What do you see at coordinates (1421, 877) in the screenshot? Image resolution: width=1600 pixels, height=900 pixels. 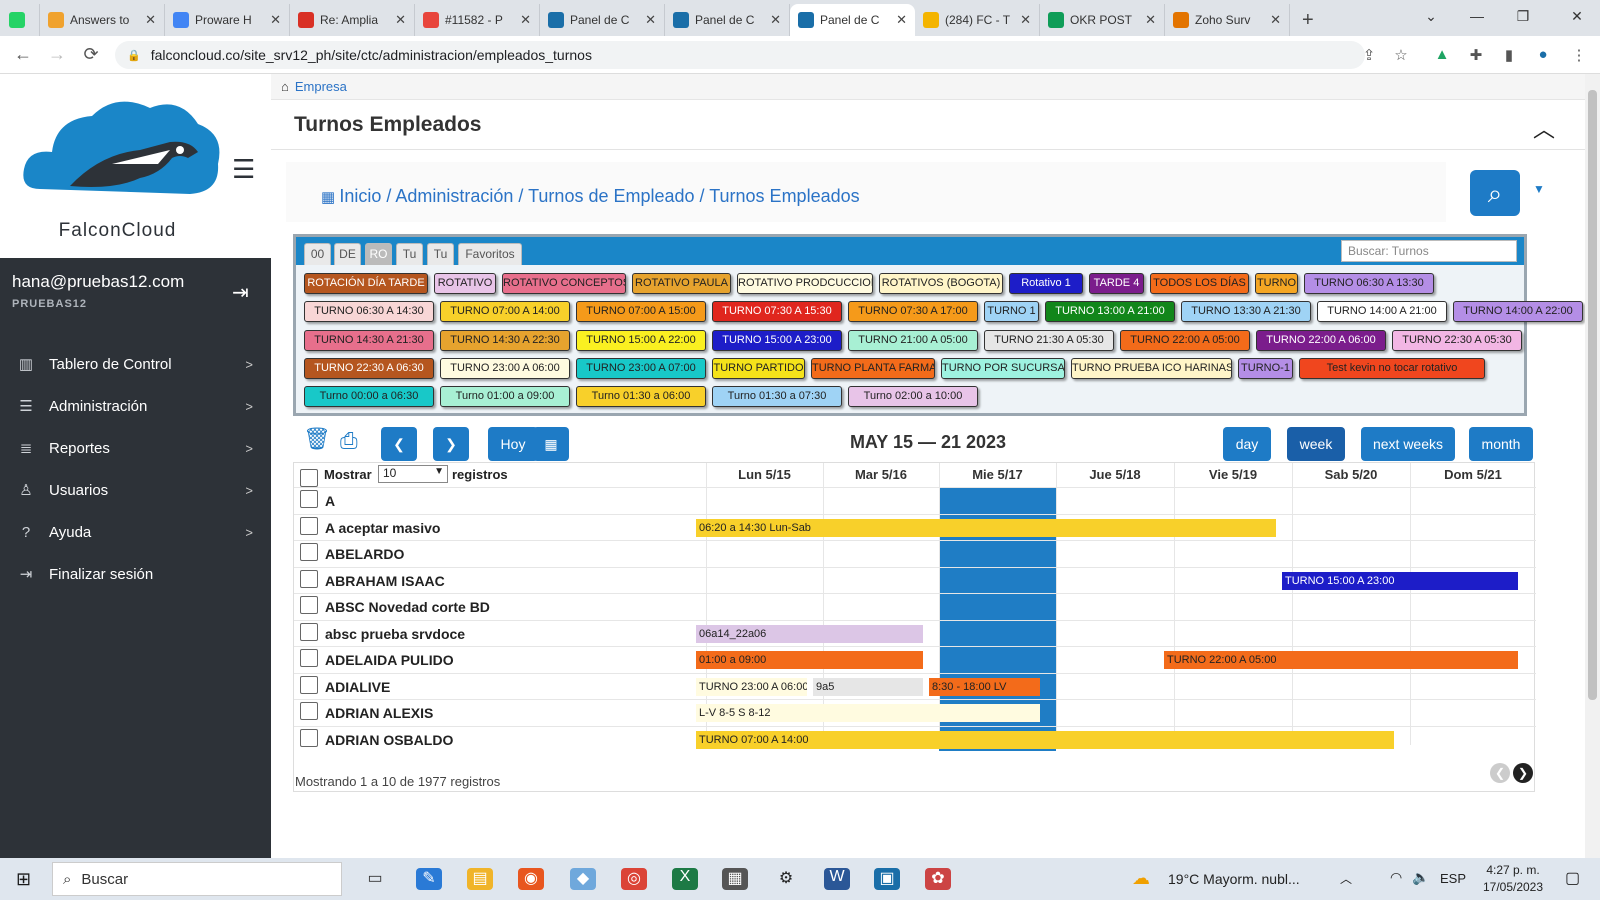 I see `tray-volume-icon: 🔈` at bounding box center [1421, 877].